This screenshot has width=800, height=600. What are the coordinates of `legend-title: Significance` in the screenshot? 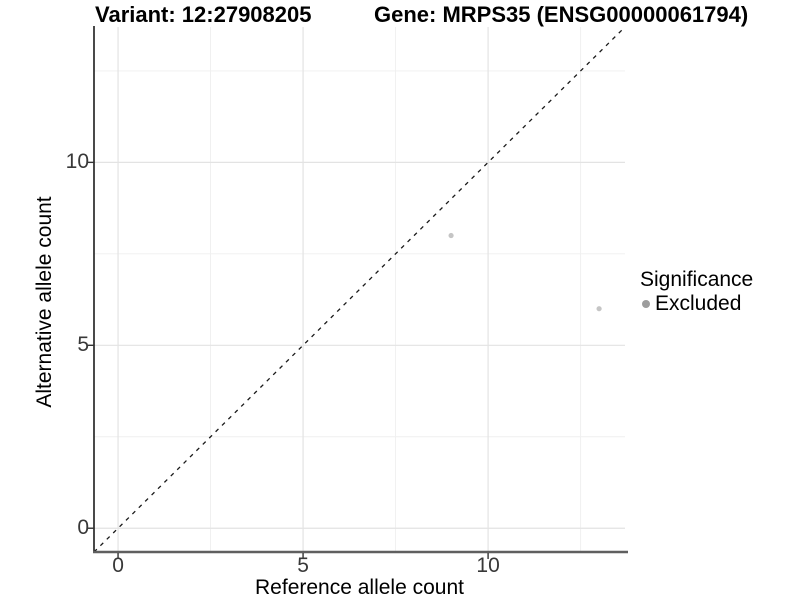 It's located at (697, 279).